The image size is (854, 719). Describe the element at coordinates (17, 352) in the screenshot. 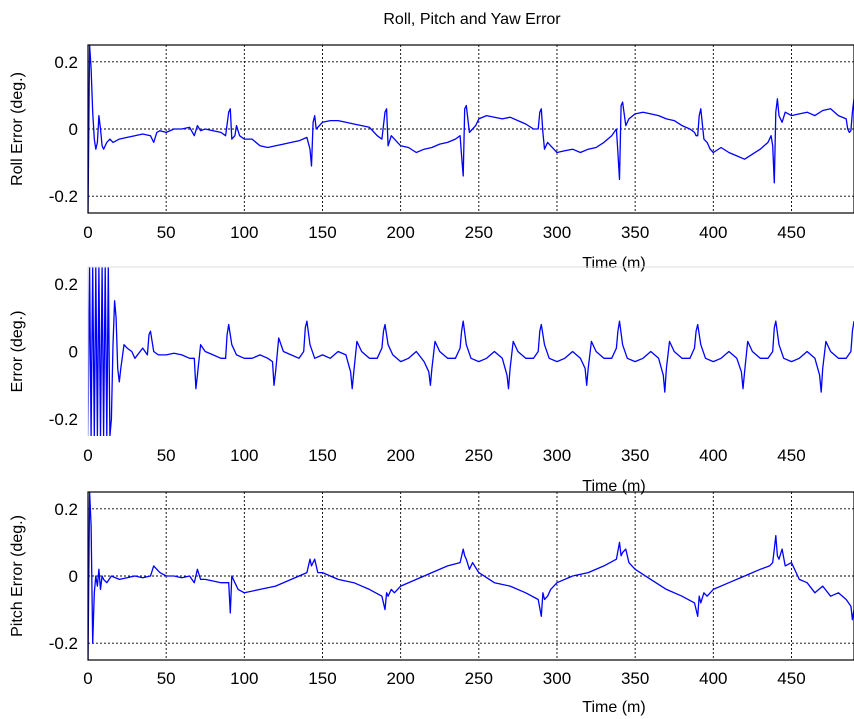

I see `y-axis-label: Error (deg.)` at that location.